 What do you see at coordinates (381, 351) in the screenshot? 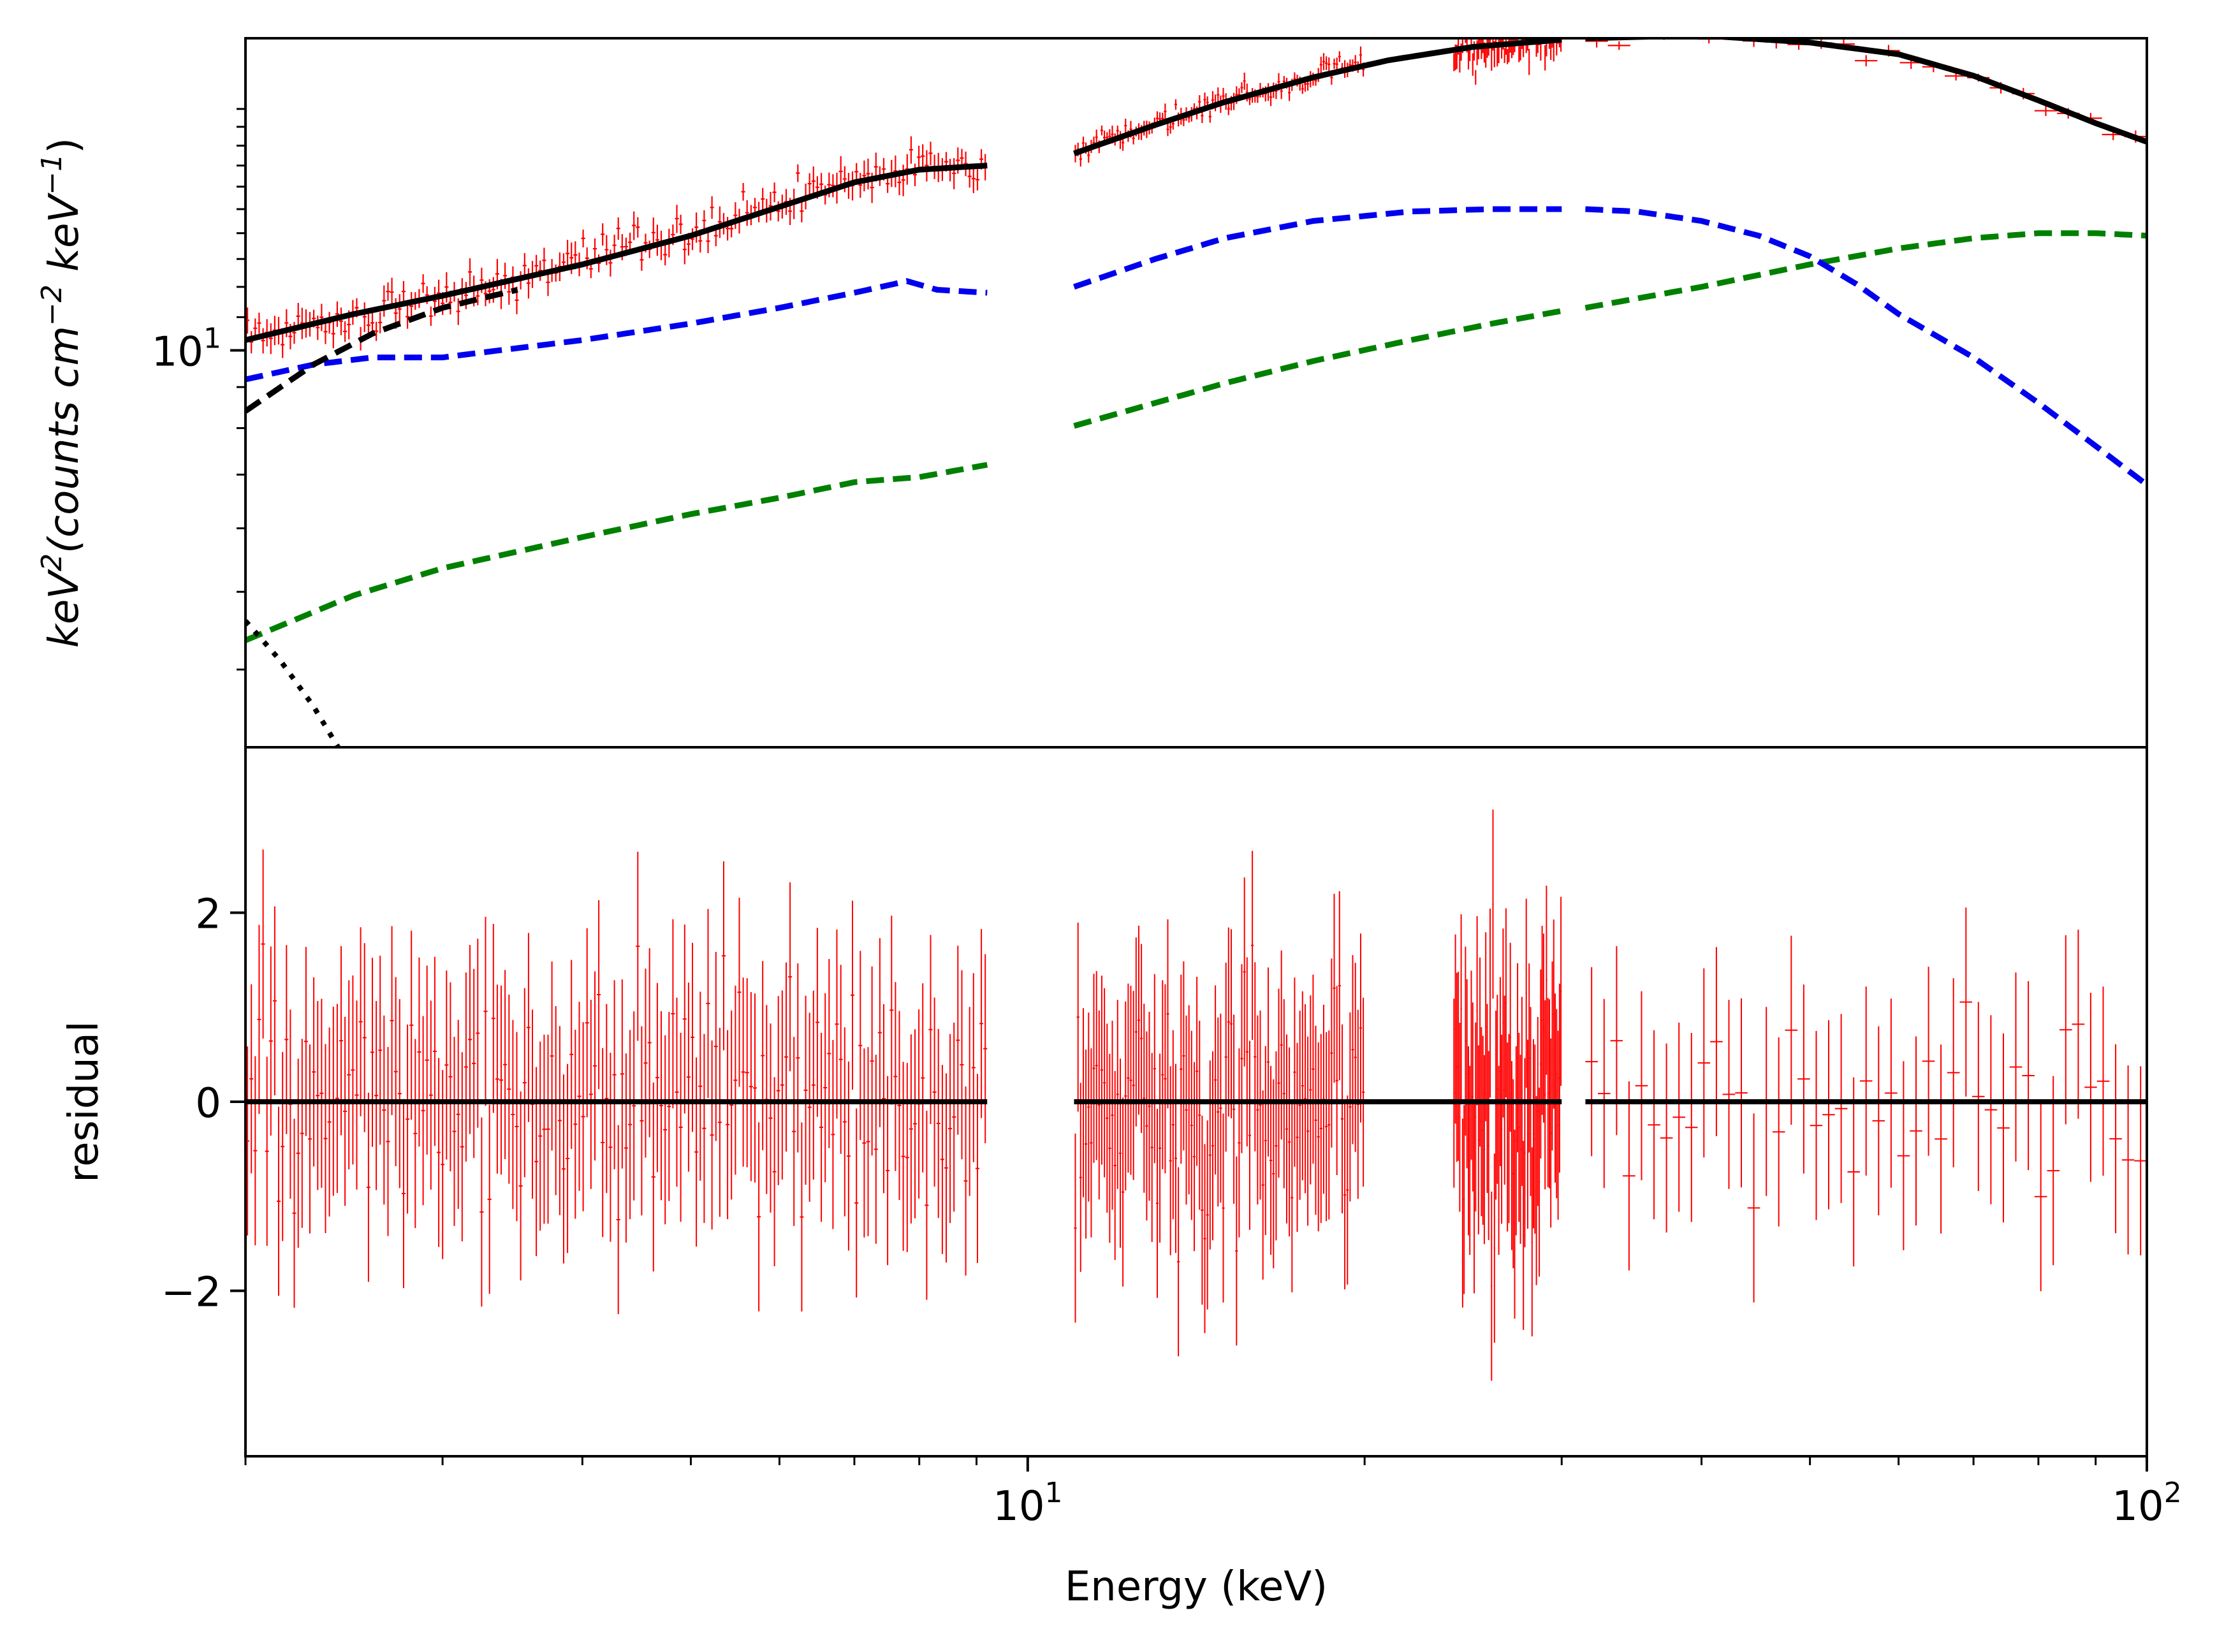
I see `model-comp-black-dashed` at bounding box center [381, 351].